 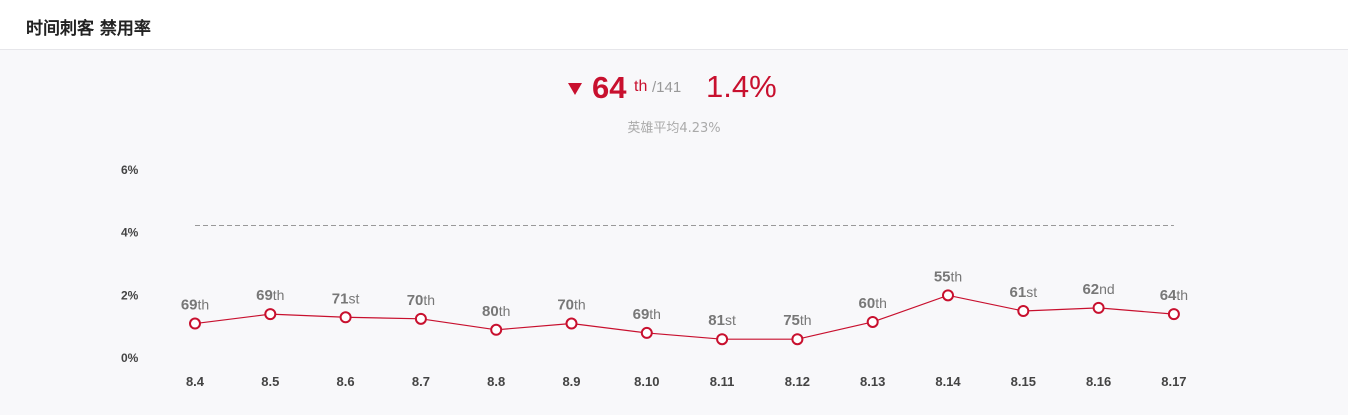 What do you see at coordinates (346, 381) in the screenshot?
I see `x-tick-label: 8.6` at bounding box center [346, 381].